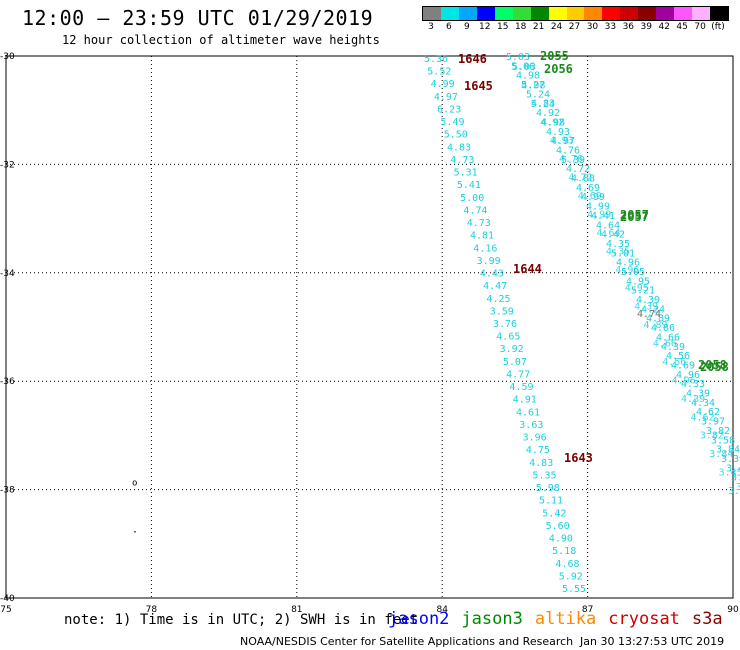  Describe the element at coordinates (592, 27) in the screenshot. I see `color-scale-label: 30` at that location.